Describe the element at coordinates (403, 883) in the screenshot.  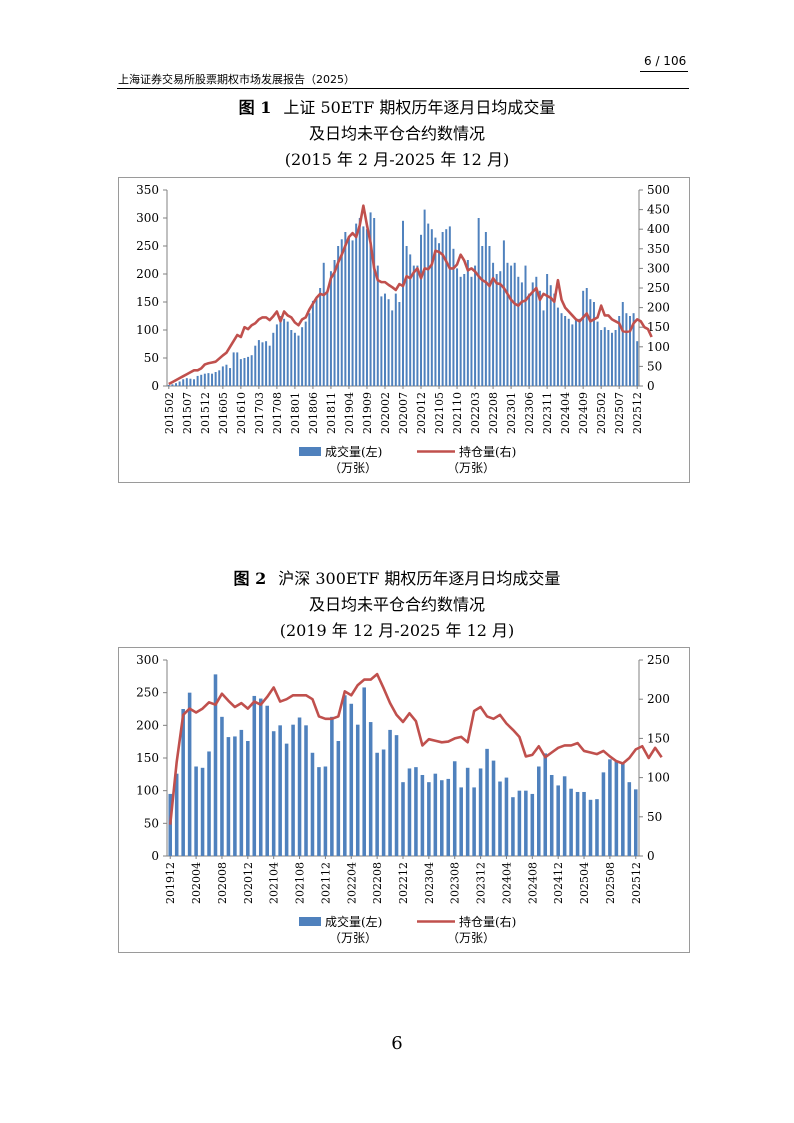
I see `x-tick-label: 202212` at that location.